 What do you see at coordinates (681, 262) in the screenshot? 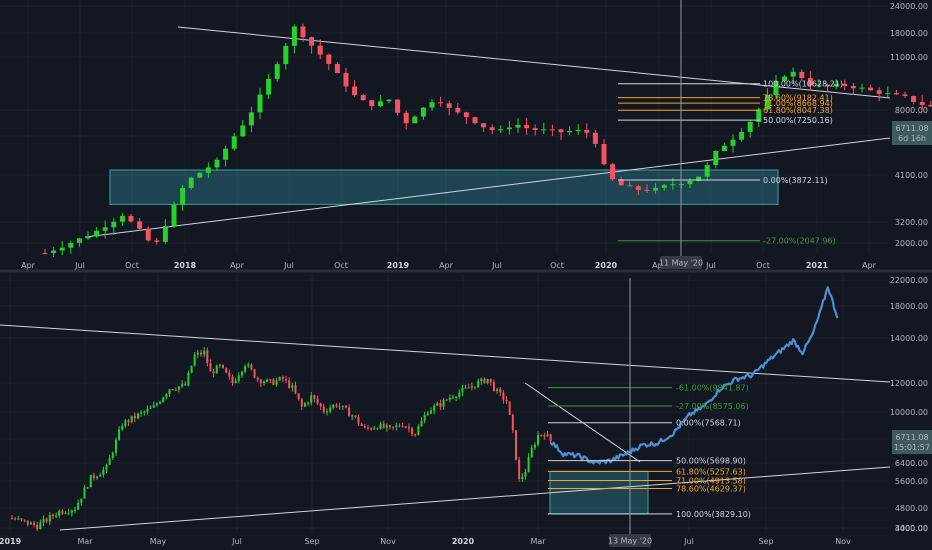
I see `top-cursor-date-badge` at bounding box center [681, 262].